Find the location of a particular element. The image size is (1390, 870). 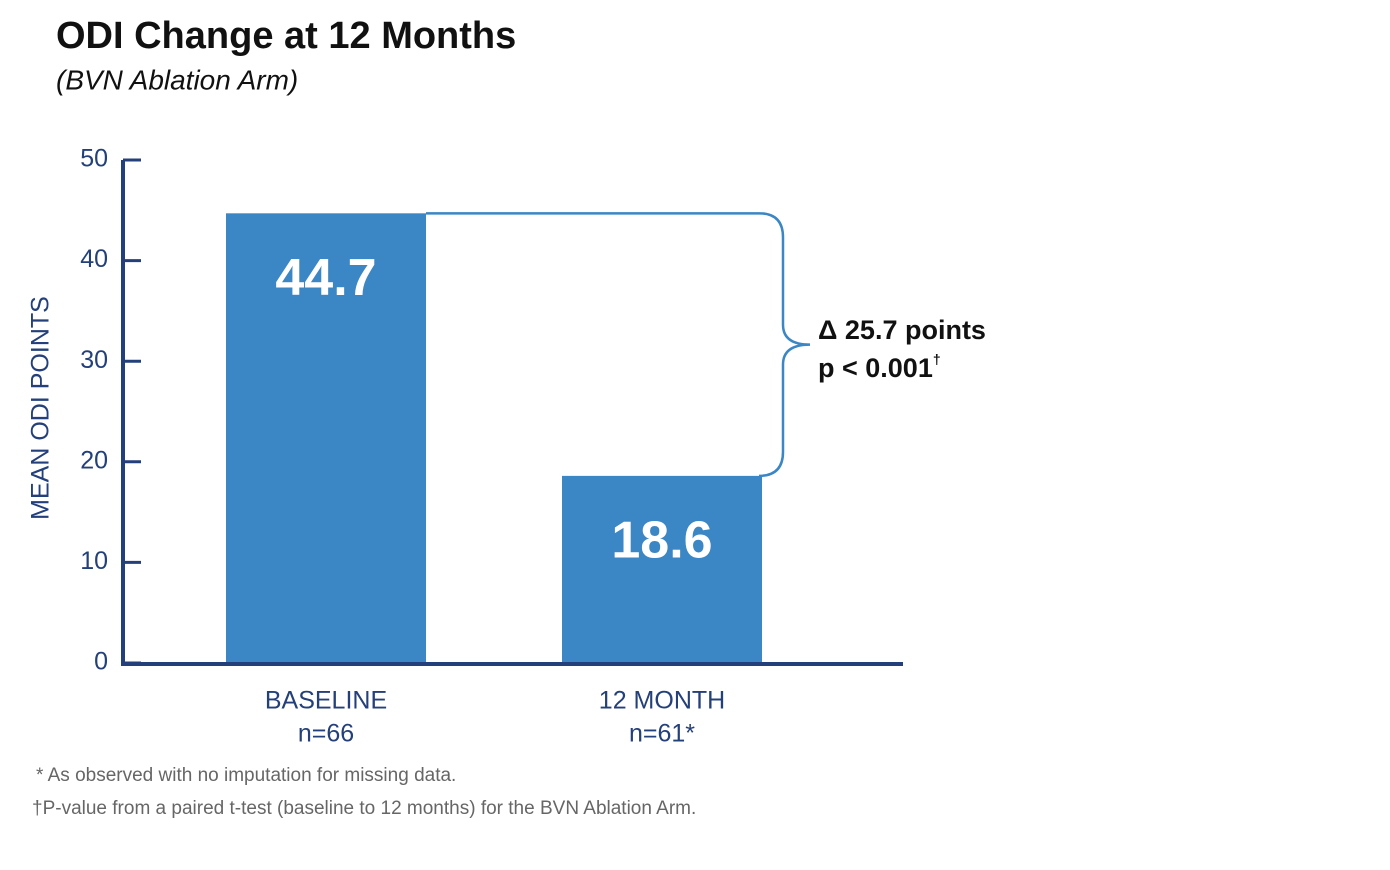

value-label: 44.7 is located at coordinates (325, 278).